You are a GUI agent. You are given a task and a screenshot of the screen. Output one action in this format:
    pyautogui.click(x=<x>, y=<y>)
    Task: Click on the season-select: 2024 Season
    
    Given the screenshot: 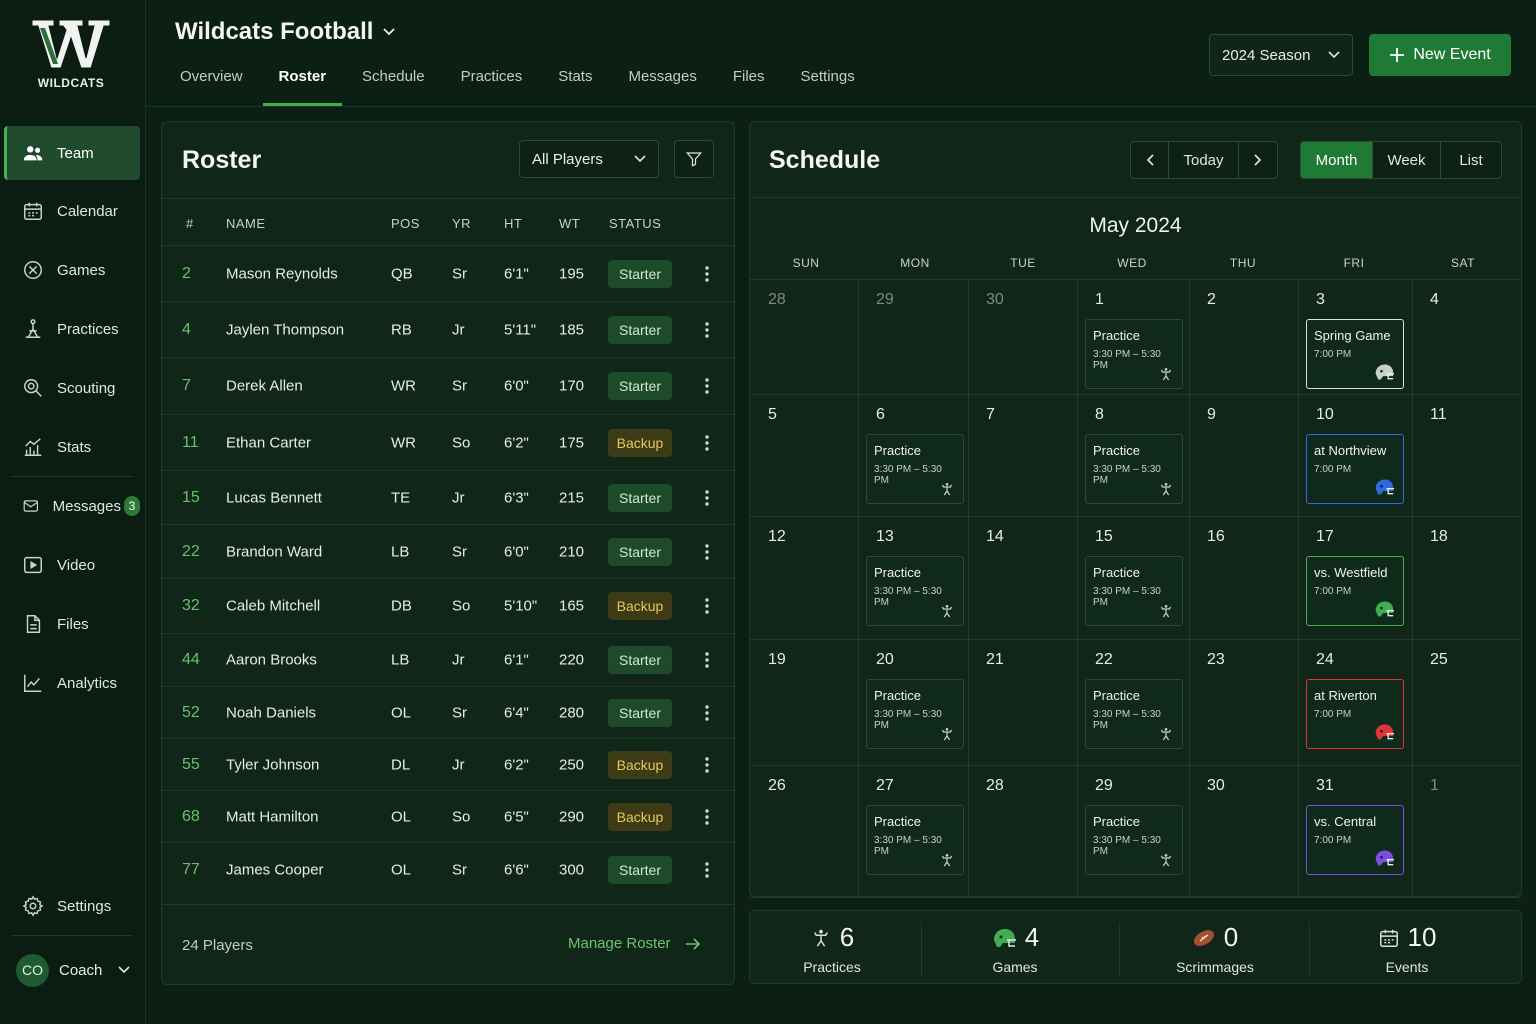 What is the action you would take?
    pyautogui.click(x=1281, y=55)
    